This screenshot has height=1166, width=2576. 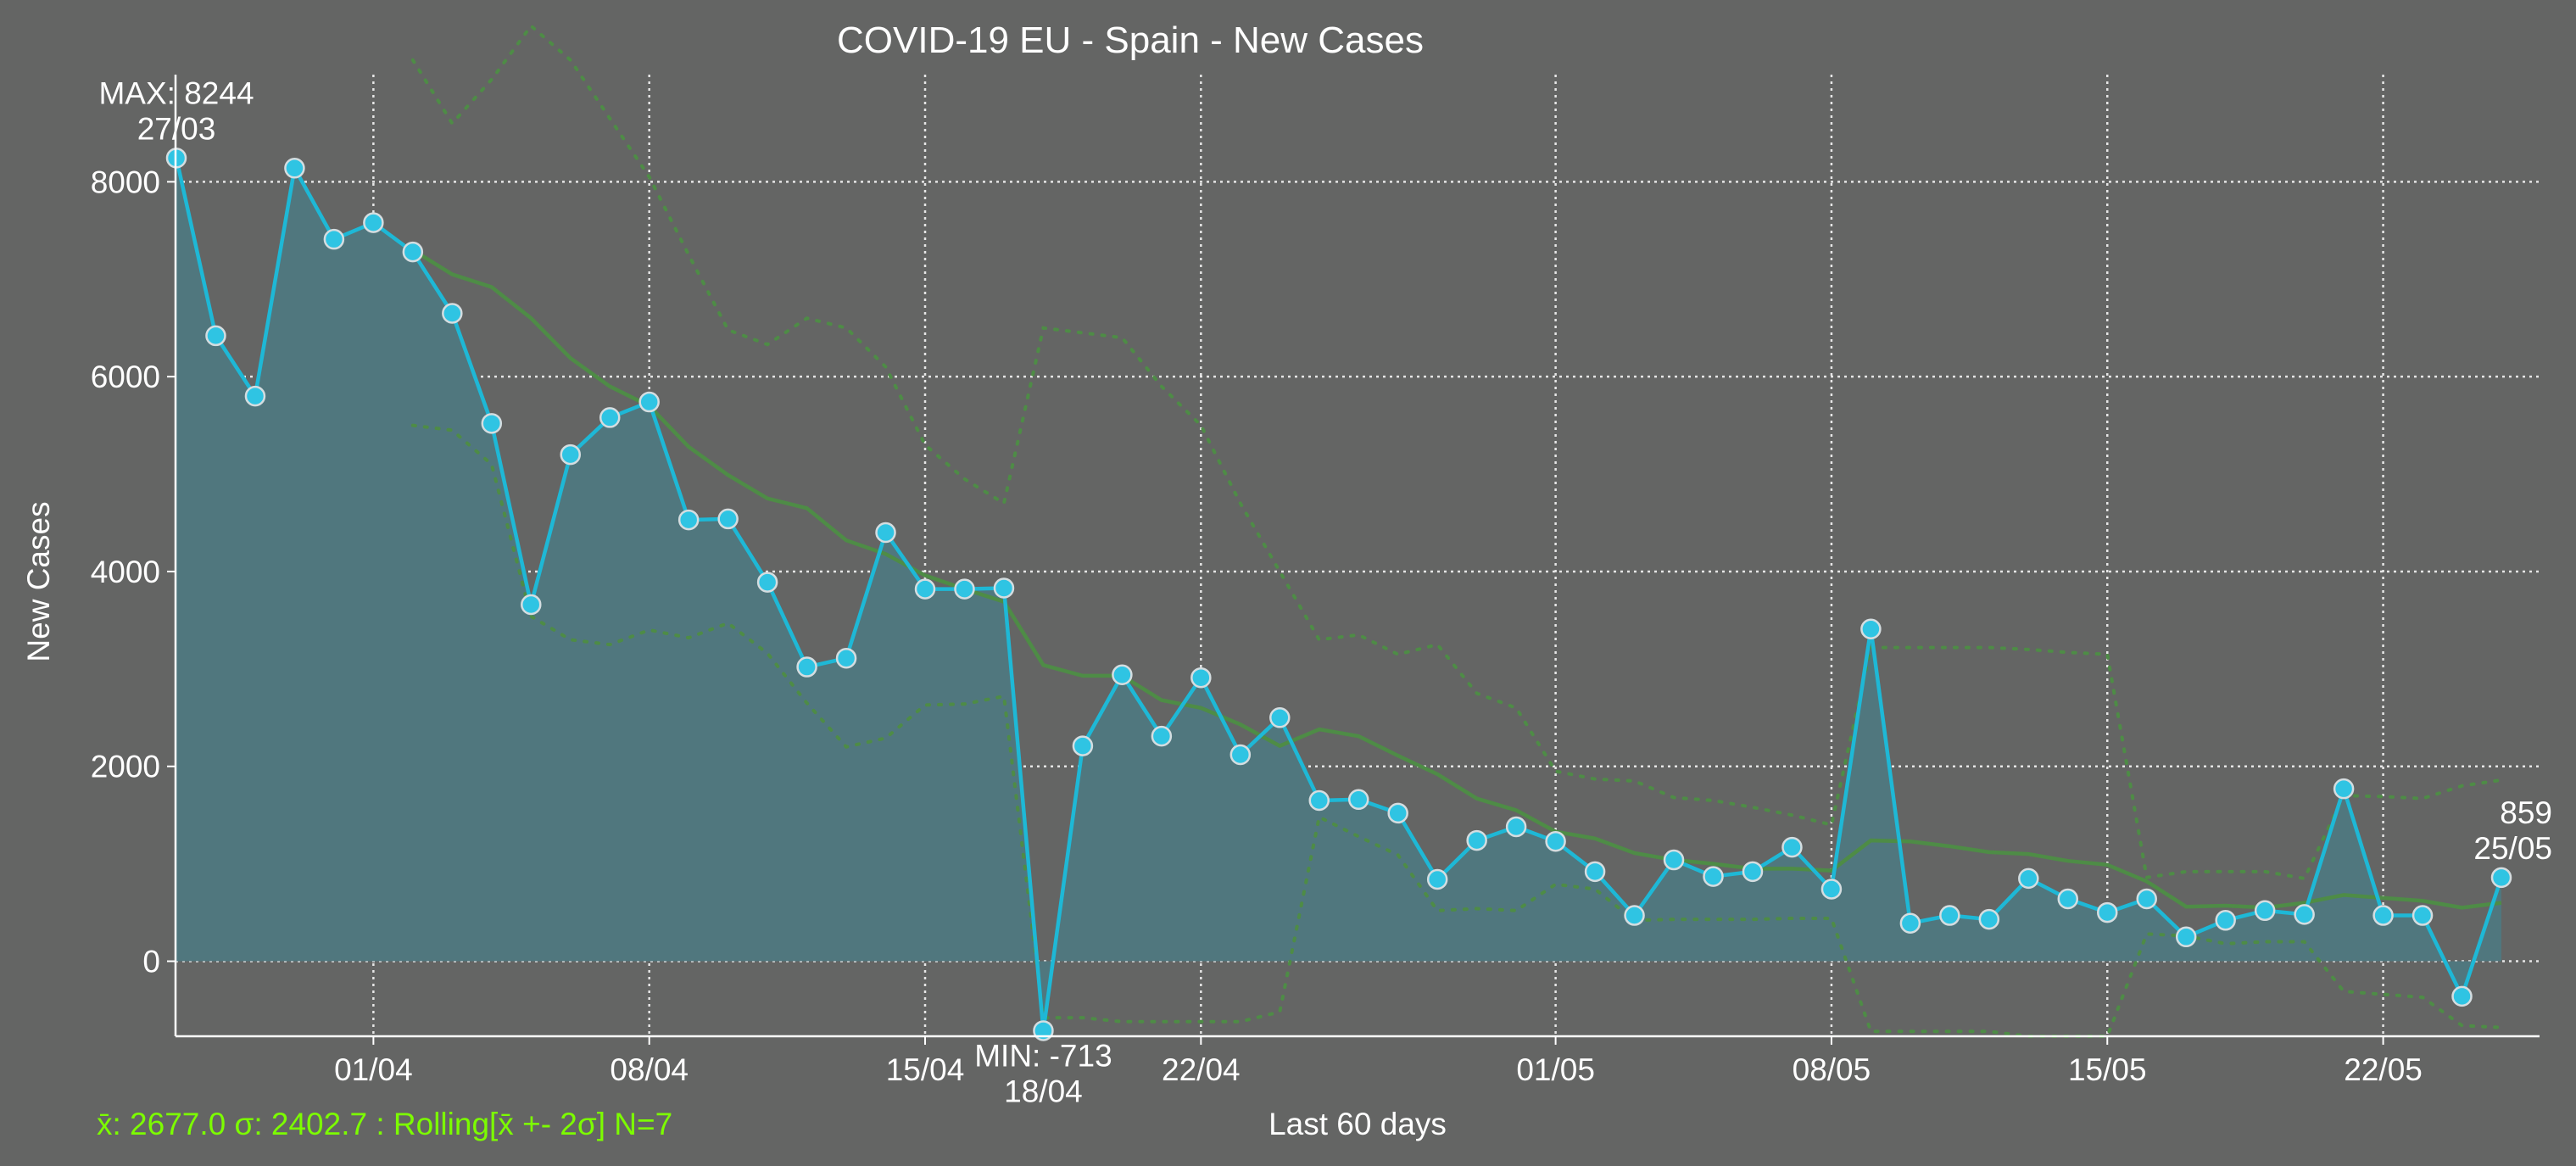 What do you see at coordinates (151, 962) in the screenshot?
I see `y-tick-label: 0` at bounding box center [151, 962].